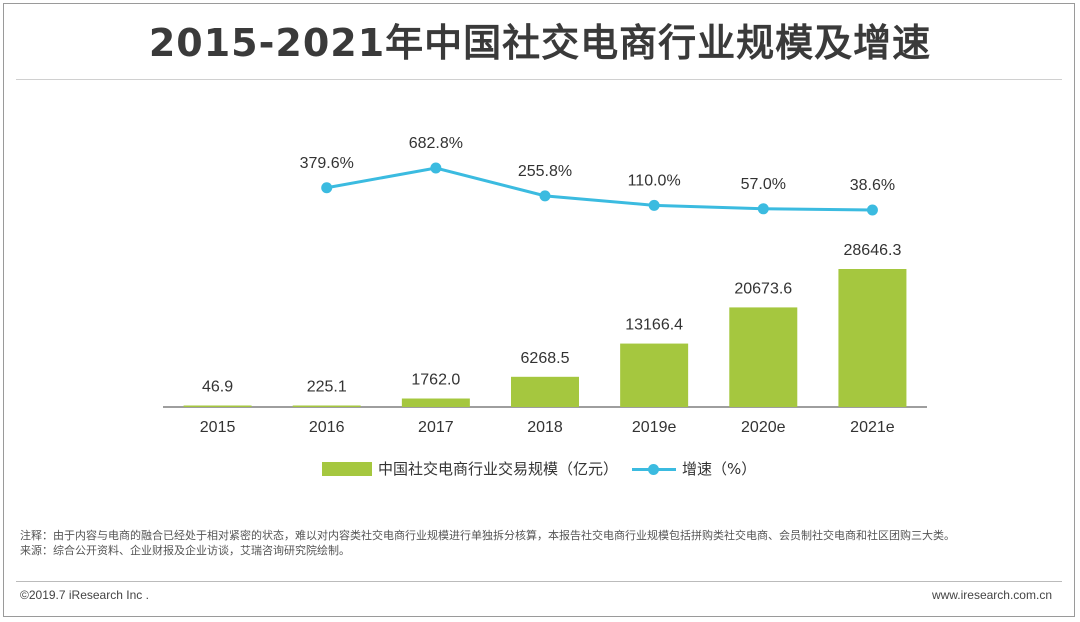 The width and height of the screenshot is (1080, 622). I want to click on legend: 中国社交电商行业交易规模（亿元） 增速（%）, so click(539, 468).